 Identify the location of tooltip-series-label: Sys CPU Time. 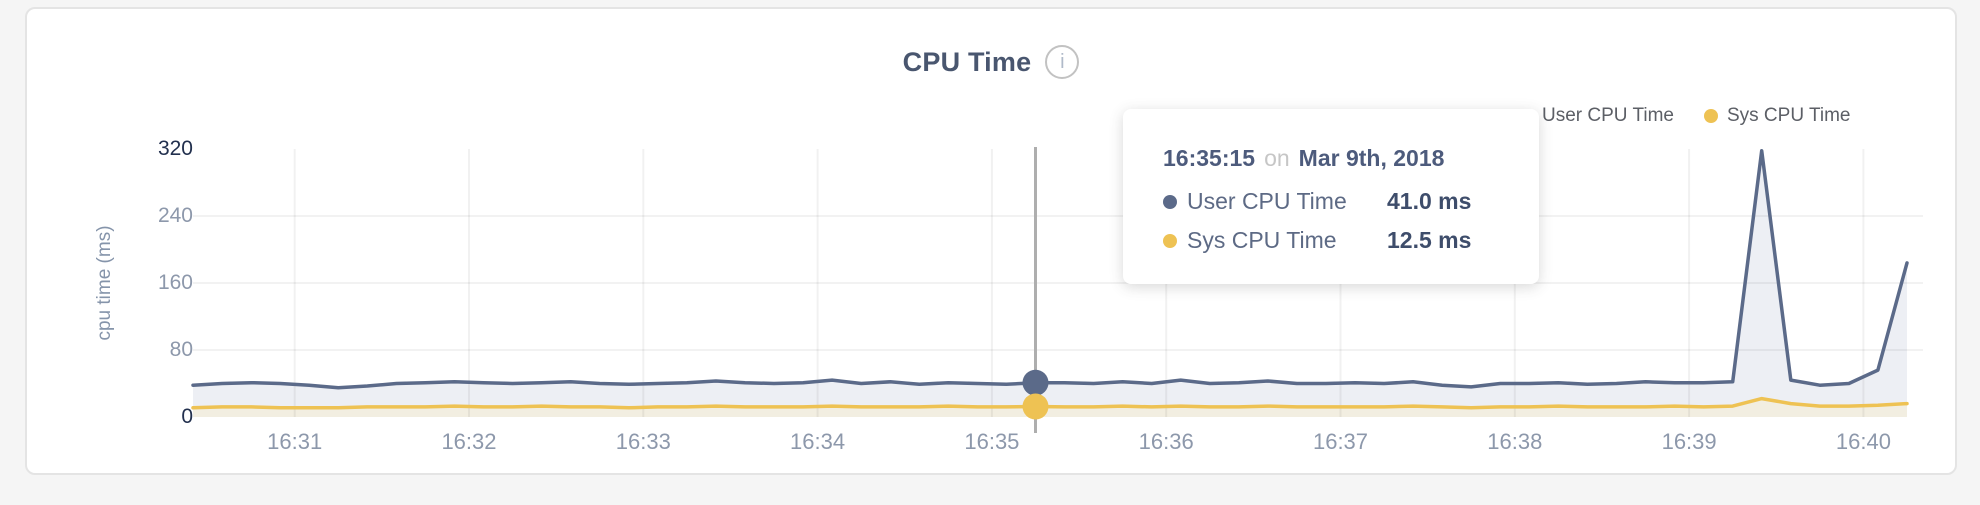
(1262, 240).